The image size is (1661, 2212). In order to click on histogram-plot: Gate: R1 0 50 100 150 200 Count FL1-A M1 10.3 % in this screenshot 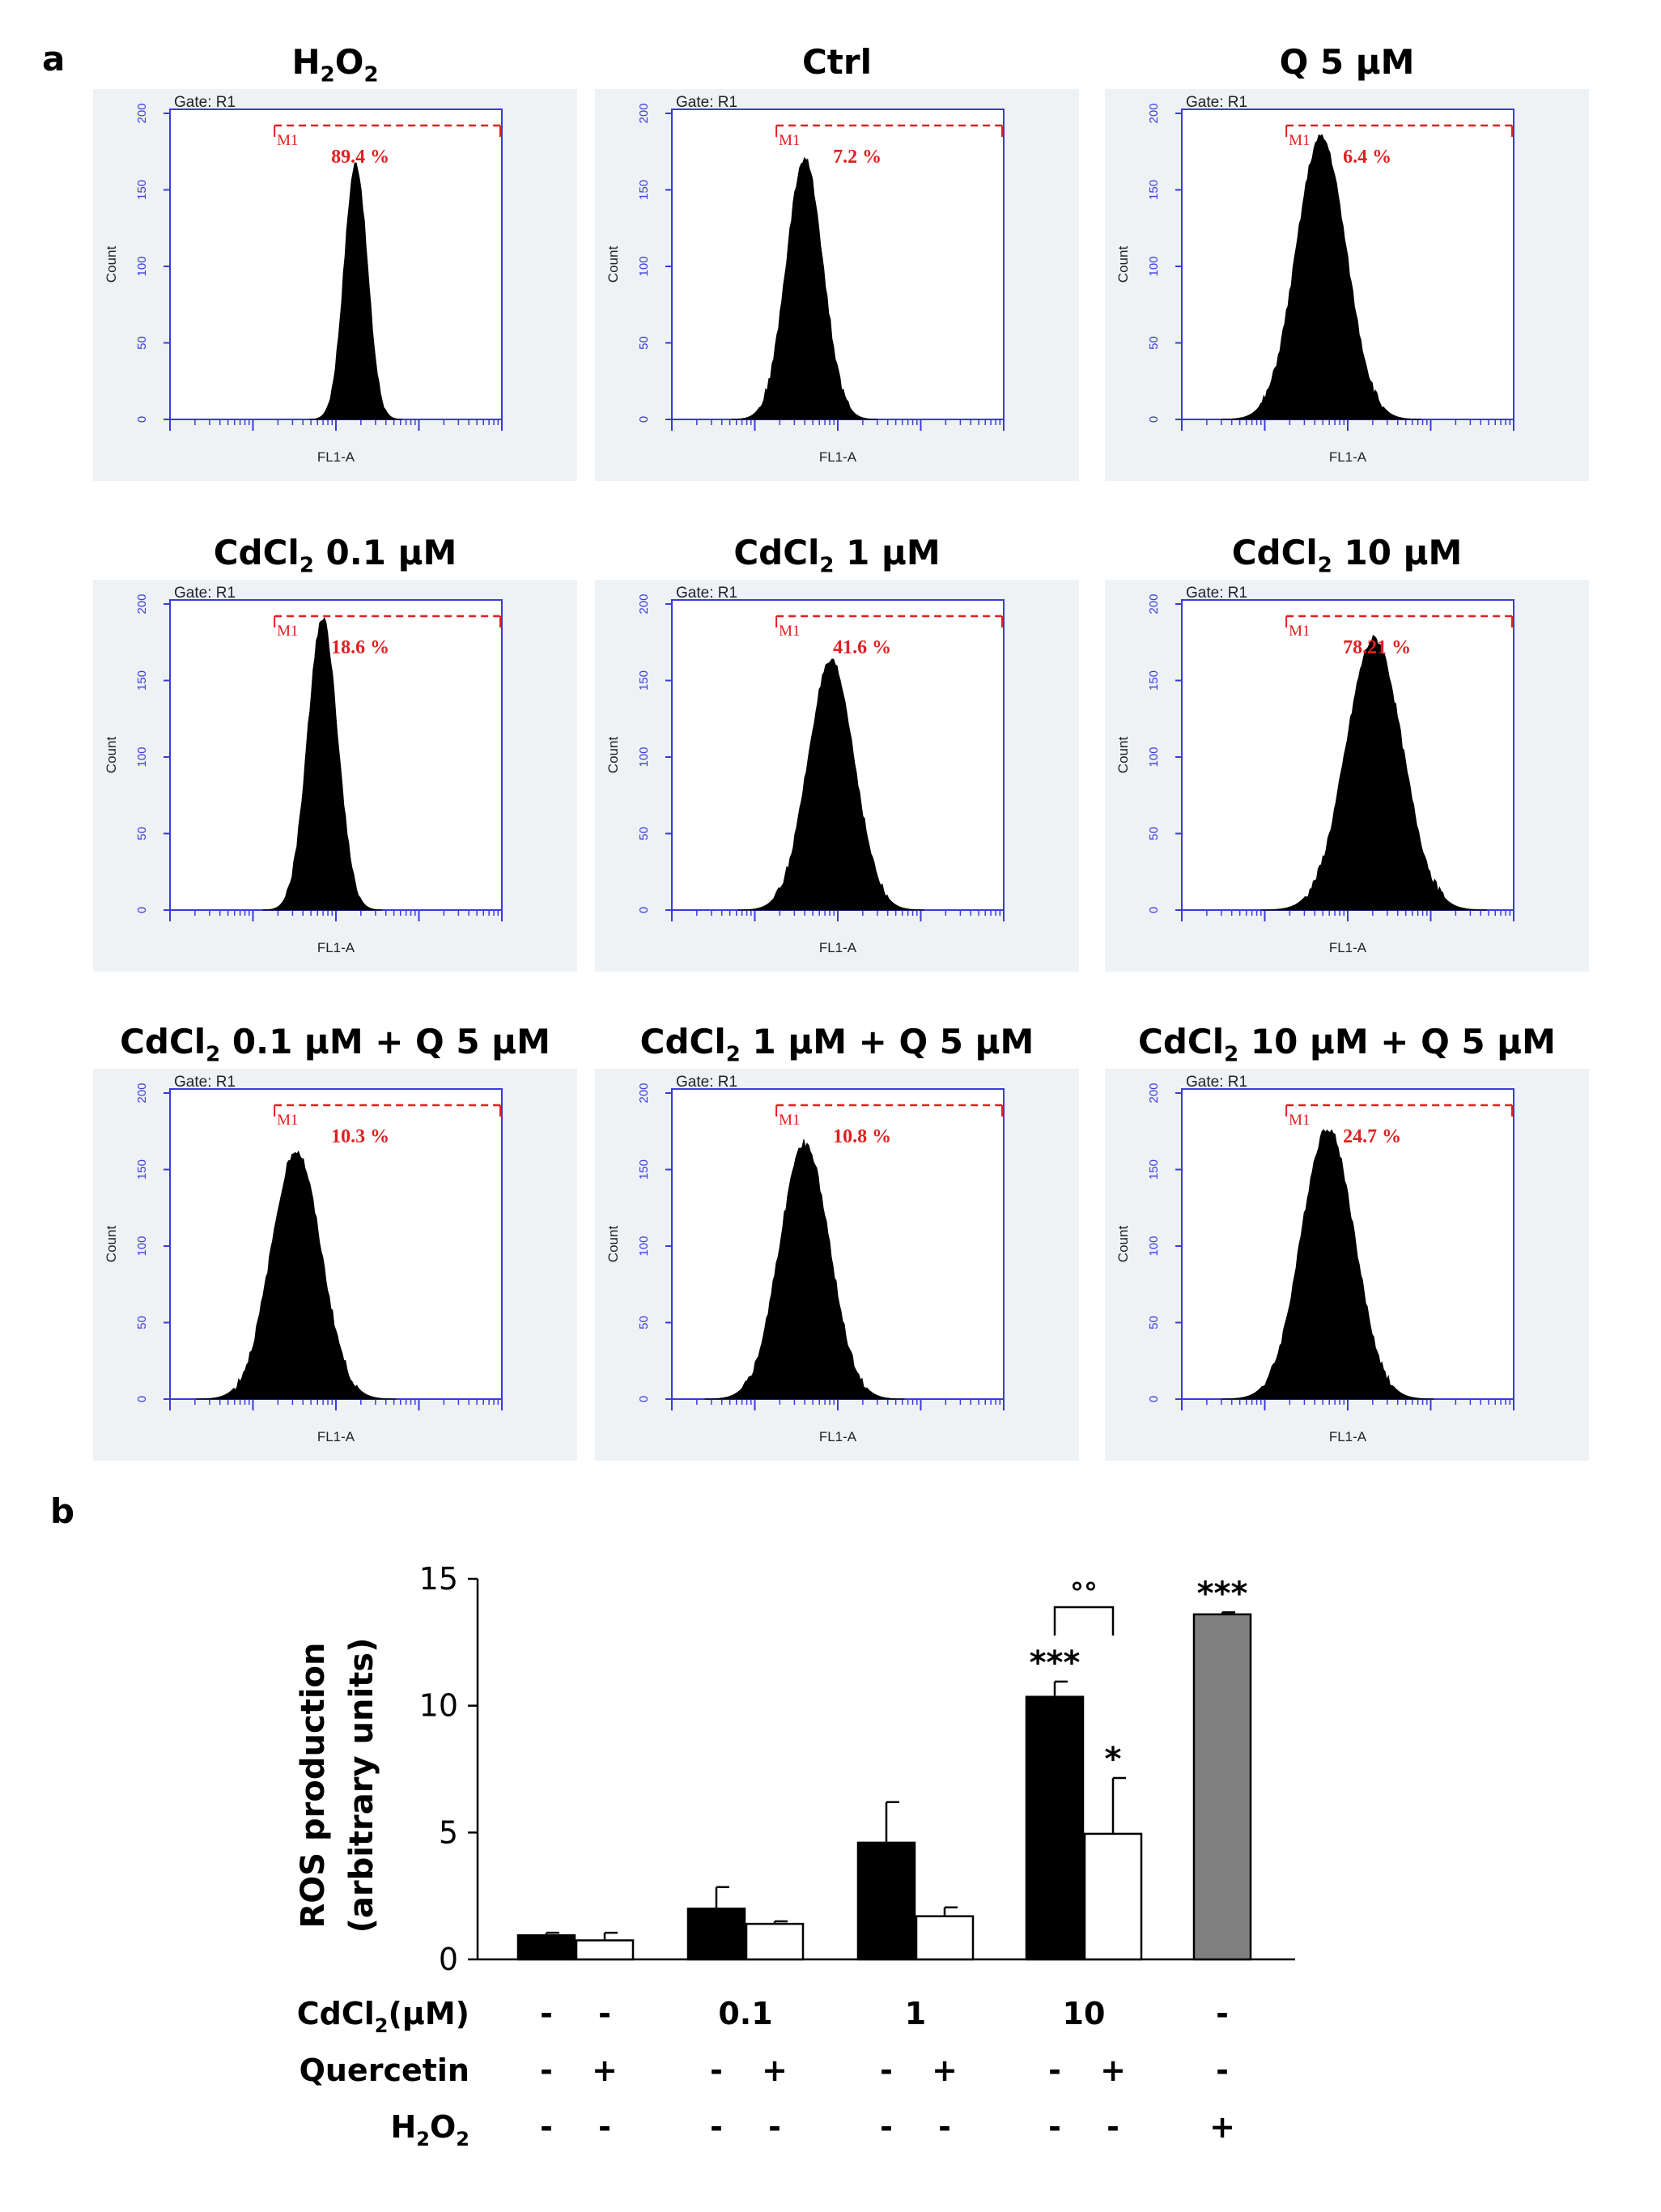, I will do `click(335, 1265)`.